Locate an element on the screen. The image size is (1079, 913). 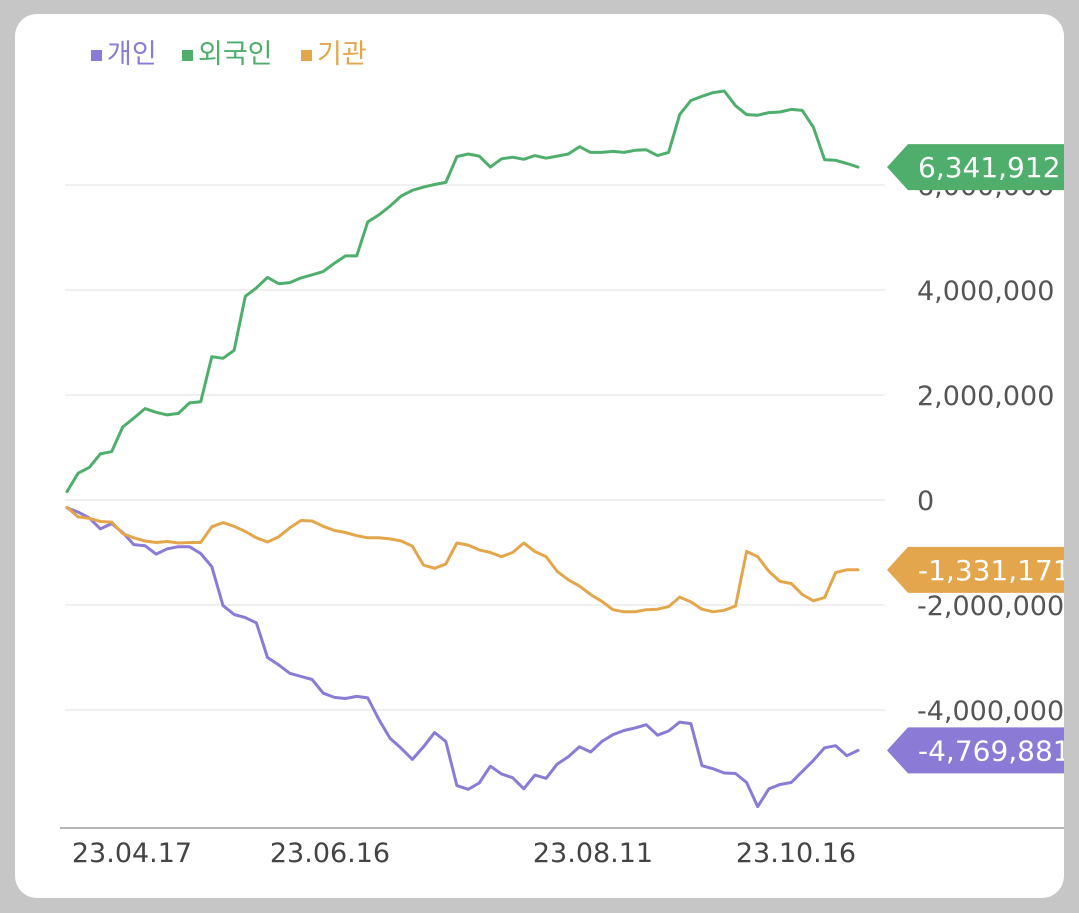
last-value-tag-1: 6,341,912 is located at coordinates (975, 167).